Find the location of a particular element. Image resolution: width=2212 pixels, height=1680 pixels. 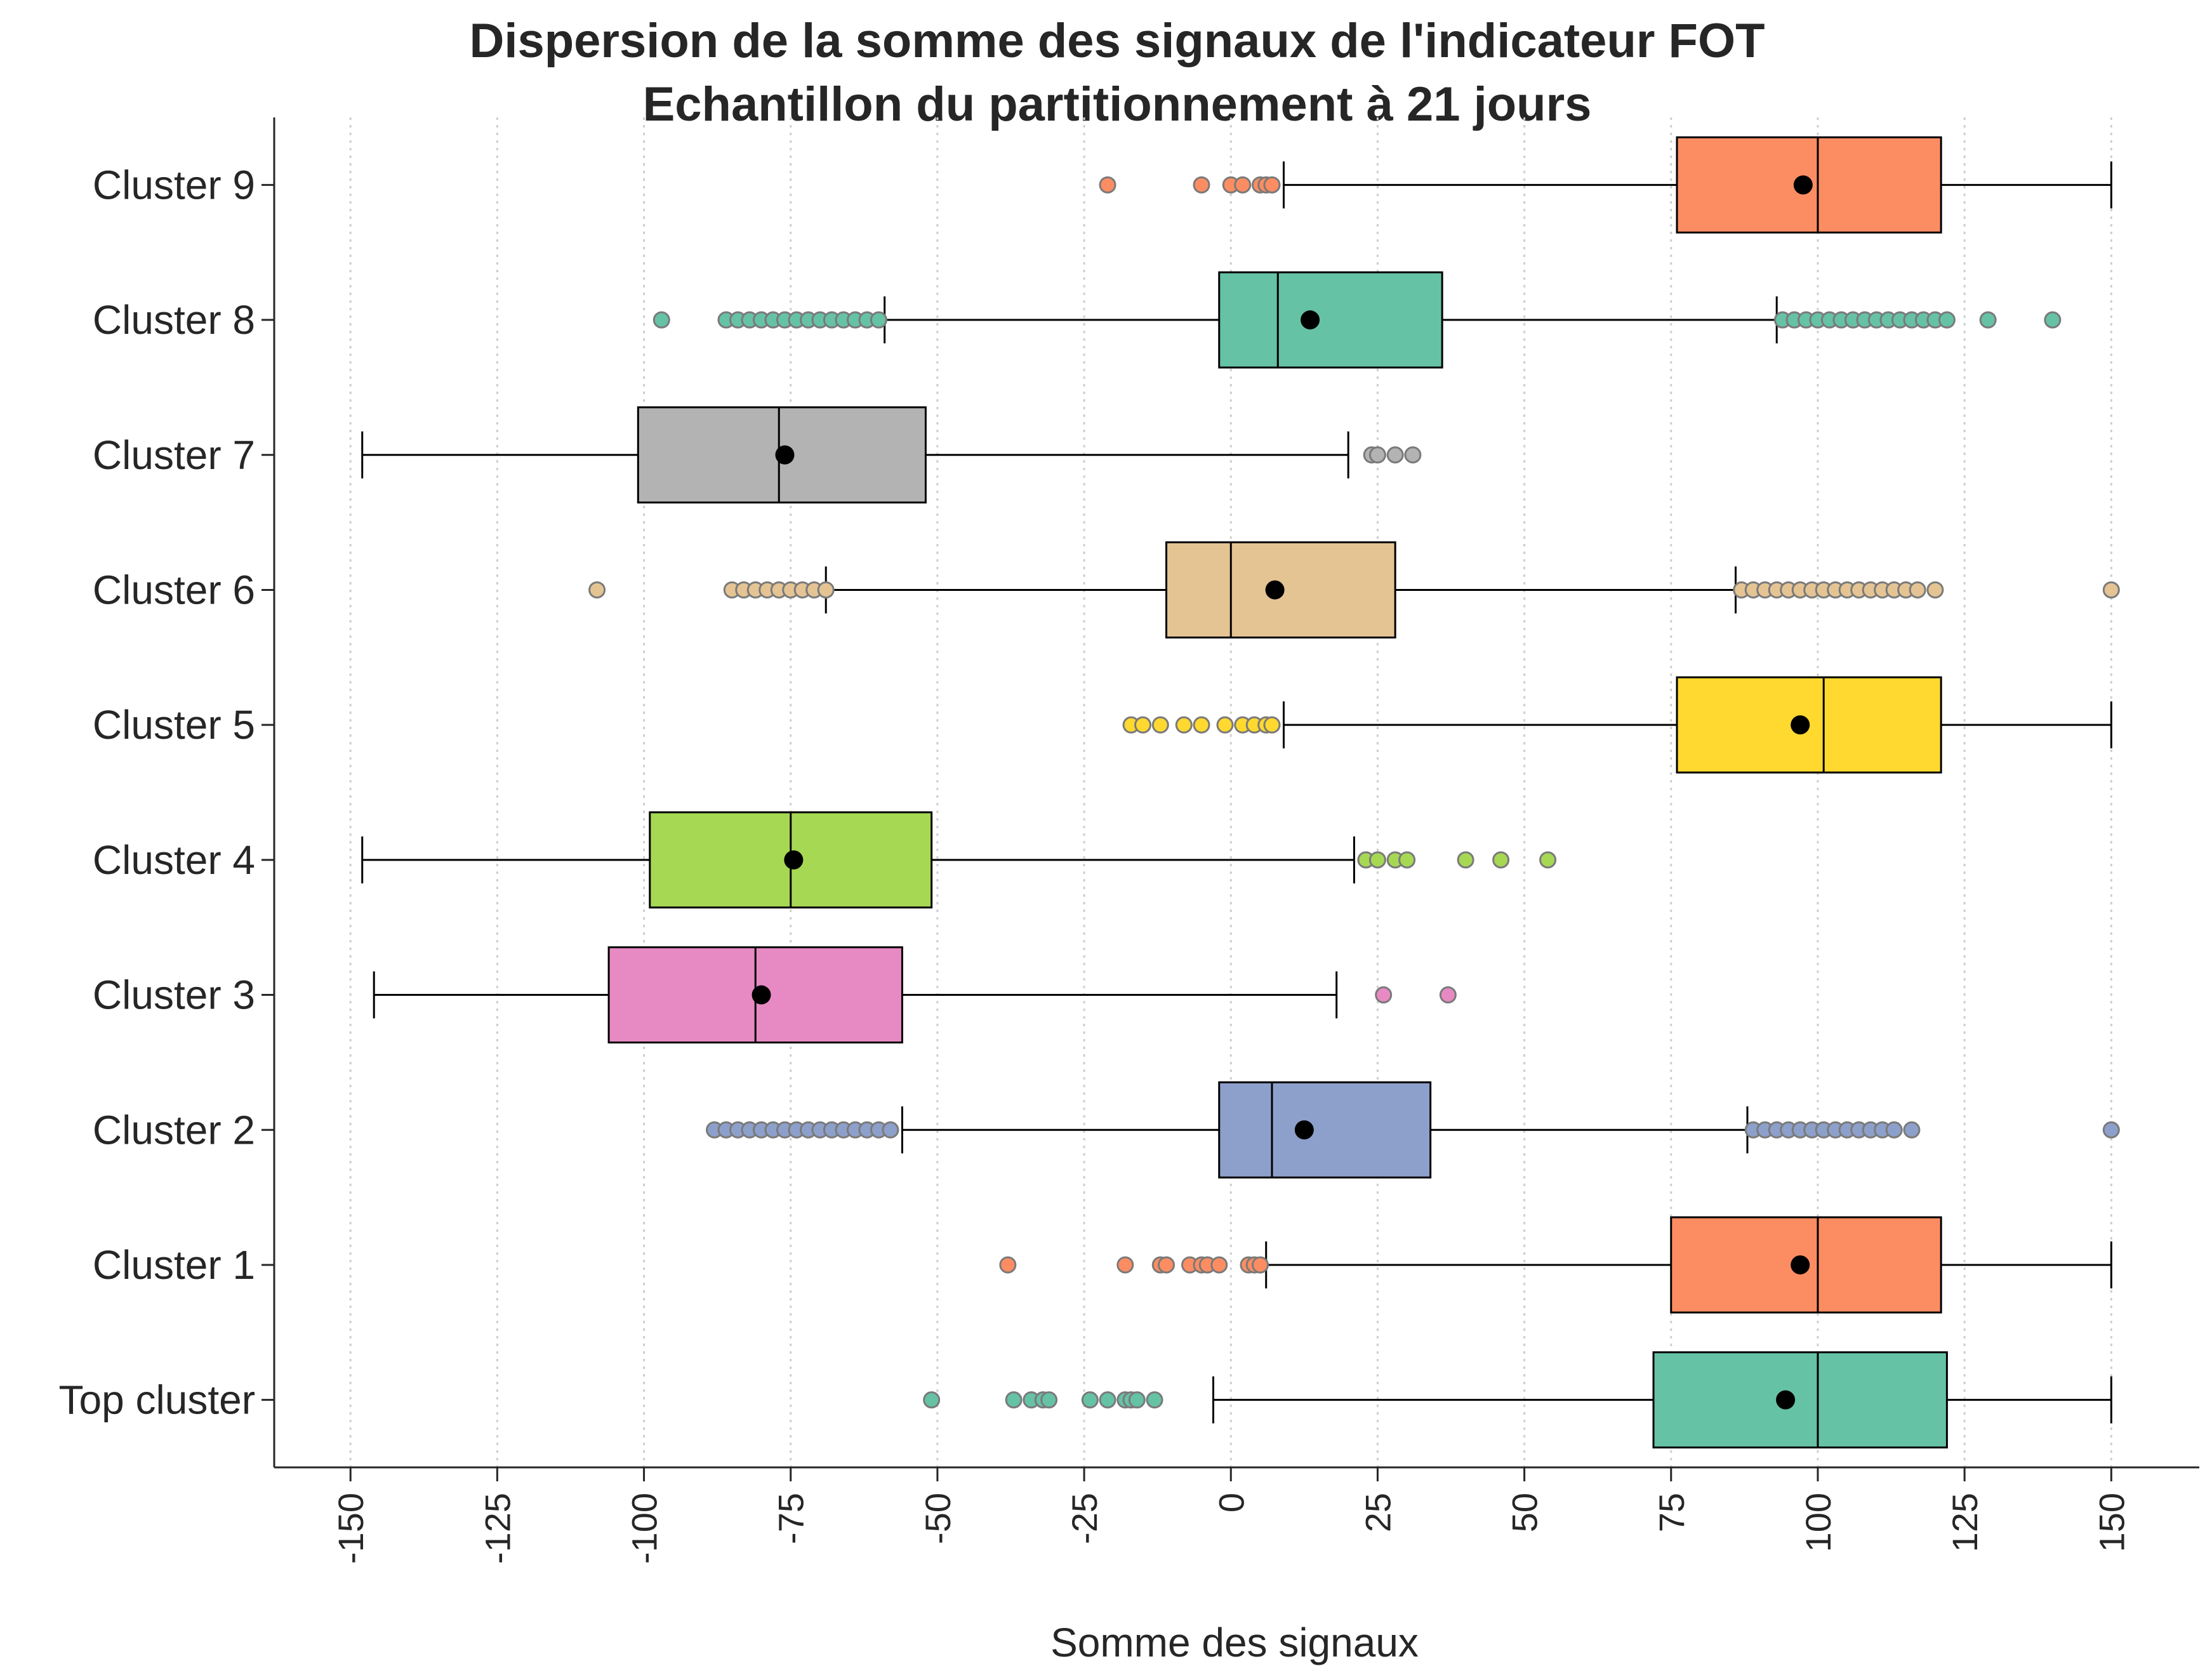

y-tick-label: Cluster 6 is located at coordinates (174, 589).